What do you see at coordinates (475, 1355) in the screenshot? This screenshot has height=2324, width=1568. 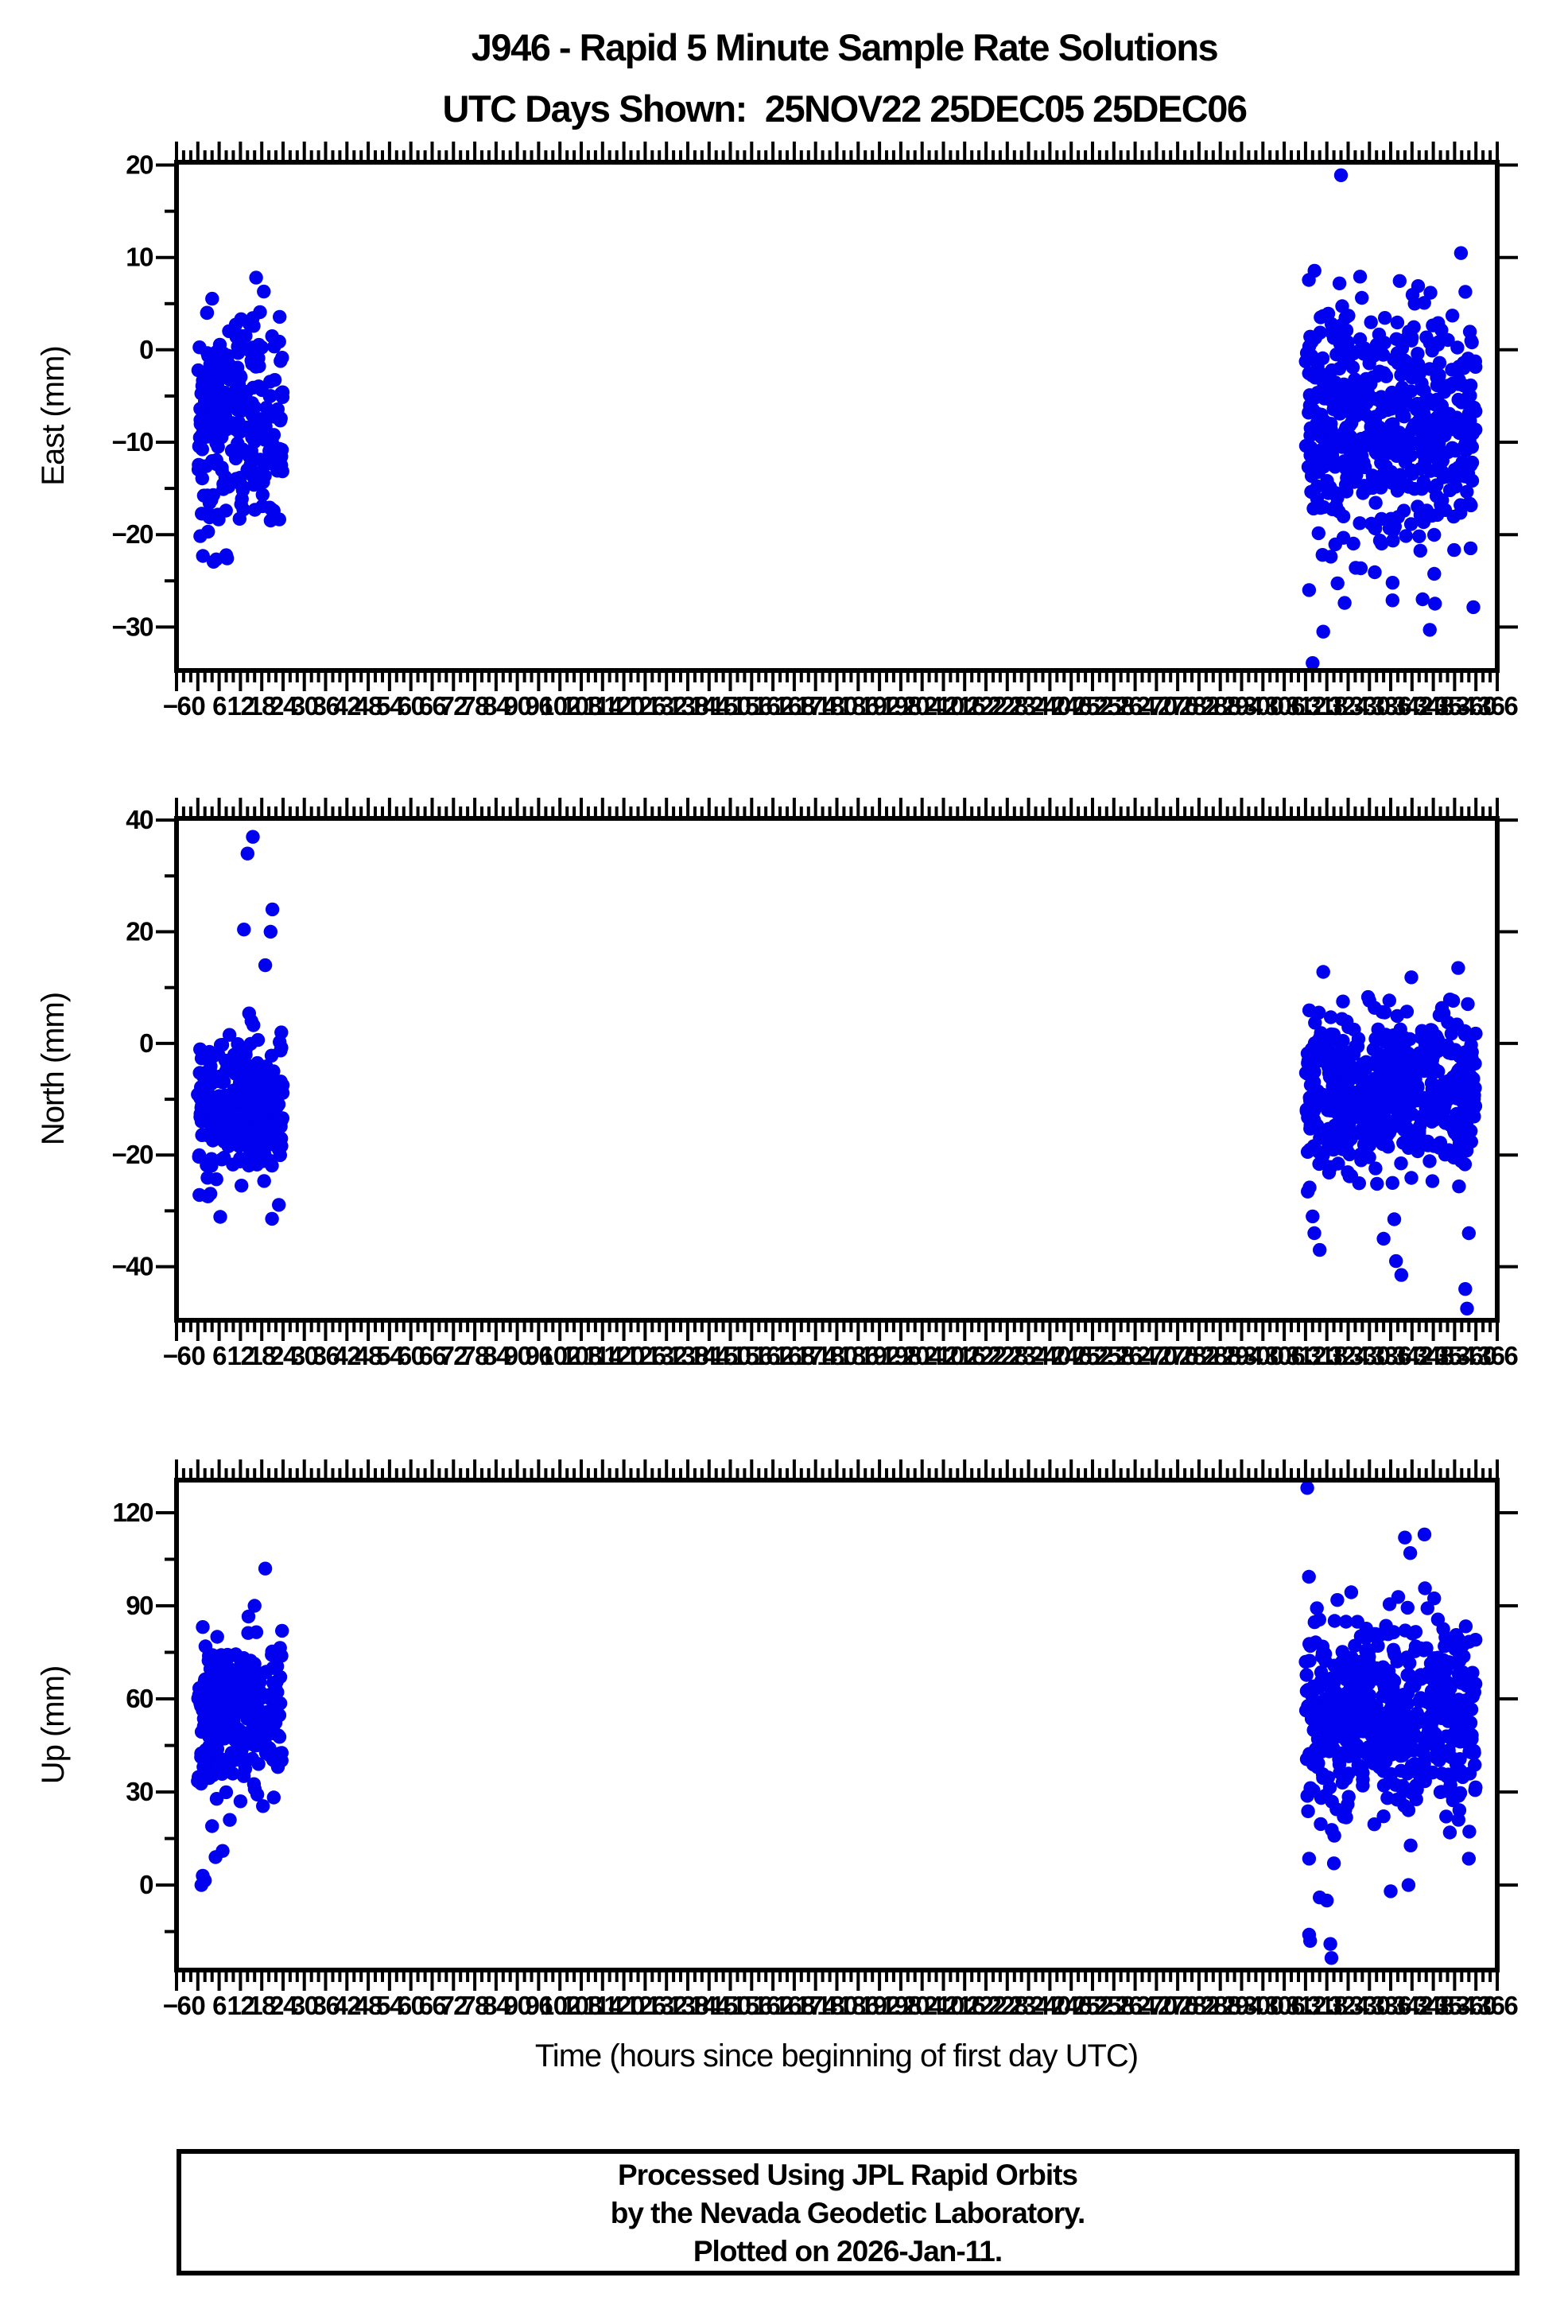 I see `svg-text: 78` at bounding box center [475, 1355].